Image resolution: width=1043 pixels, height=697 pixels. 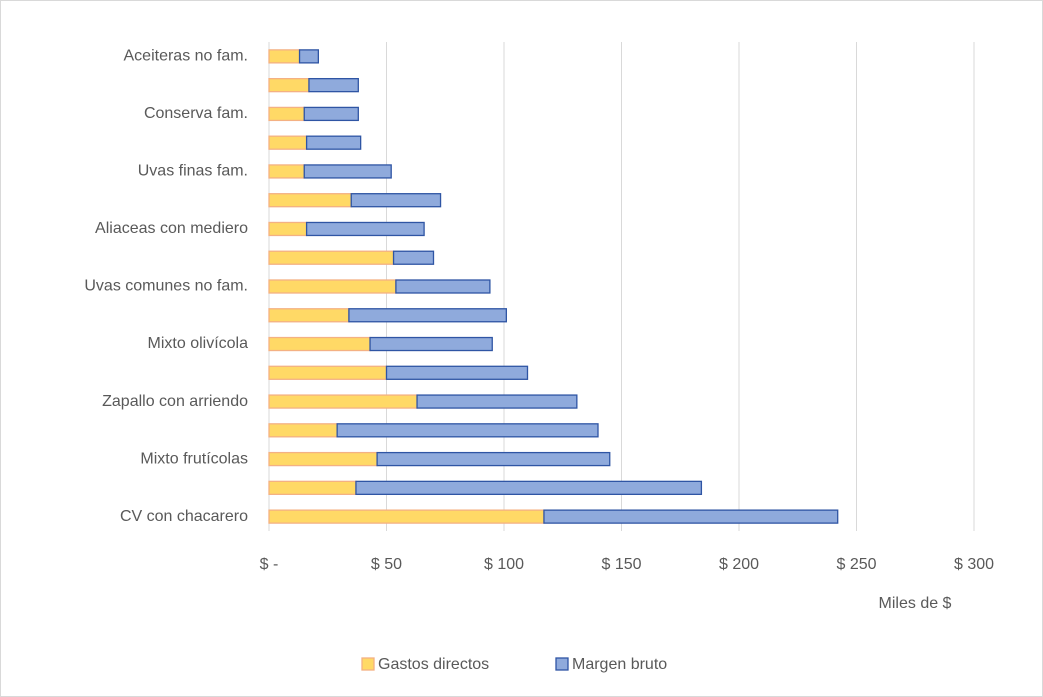 What do you see at coordinates (196, 113) in the screenshot?
I see `y-tick-label: Conserva fam.` at bounding box center [196, 113].